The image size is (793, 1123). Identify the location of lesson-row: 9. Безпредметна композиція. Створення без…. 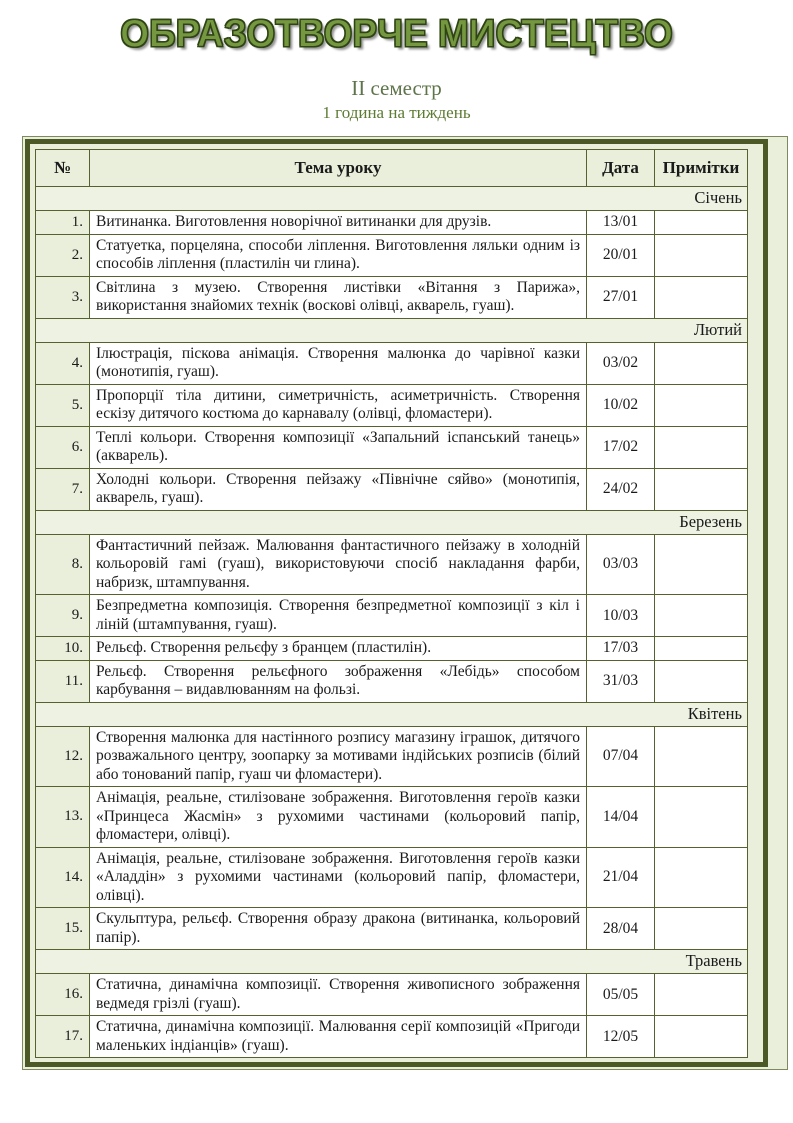
(391, 615).